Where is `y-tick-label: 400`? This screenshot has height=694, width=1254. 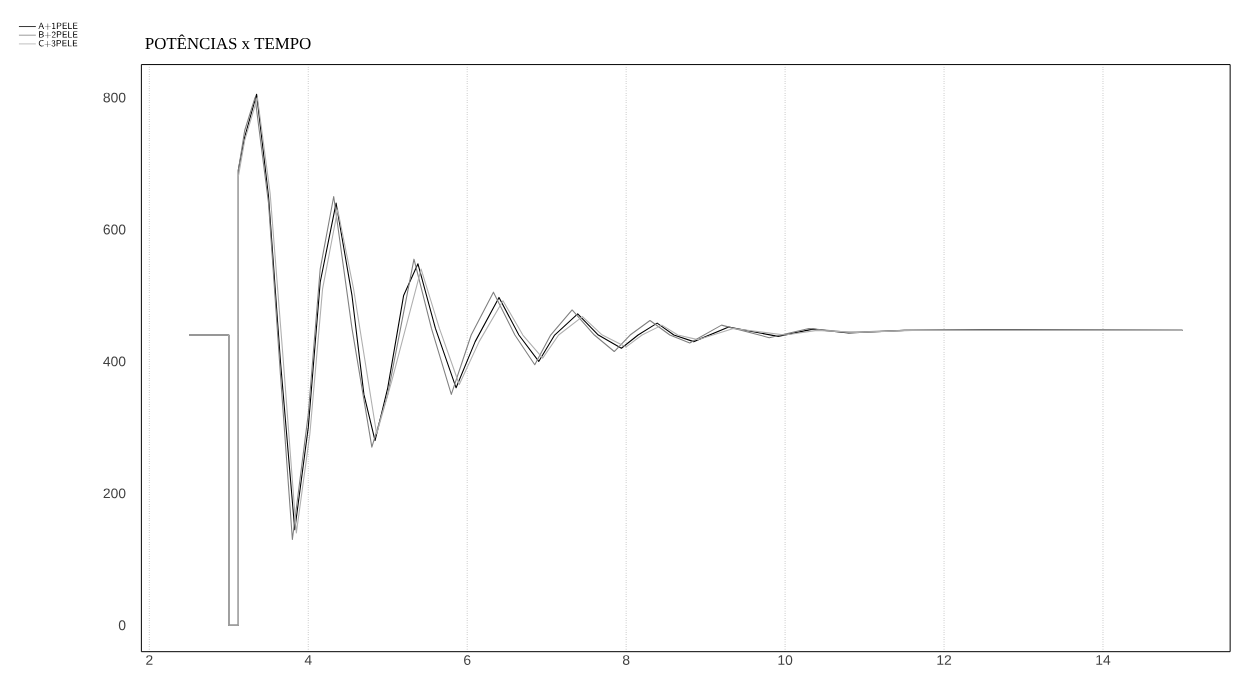
y-tick-label: 400 is located at coordinates (114, 361).